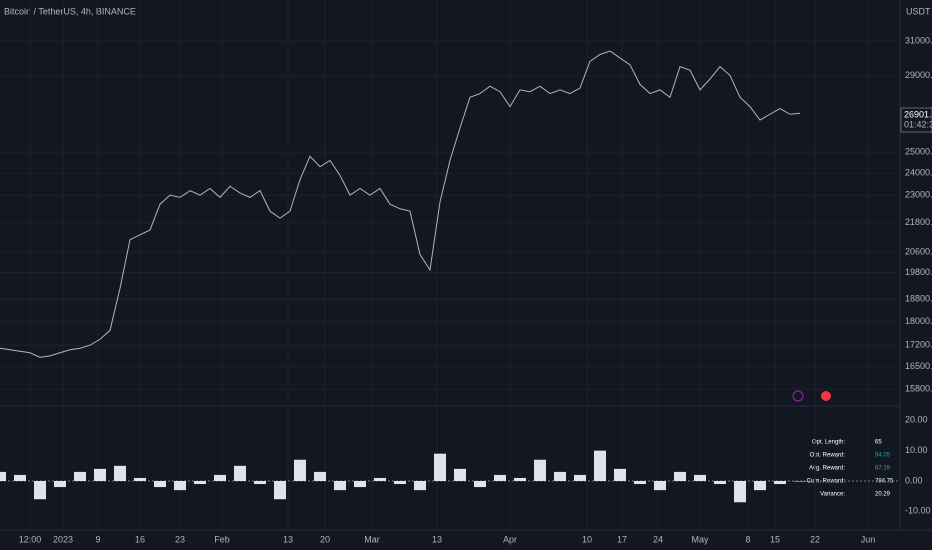  What do you see at coordinates (918, 251) in the screenshot?
I see `y-tick-label: 20600.00` at bounding box center [918, 251].